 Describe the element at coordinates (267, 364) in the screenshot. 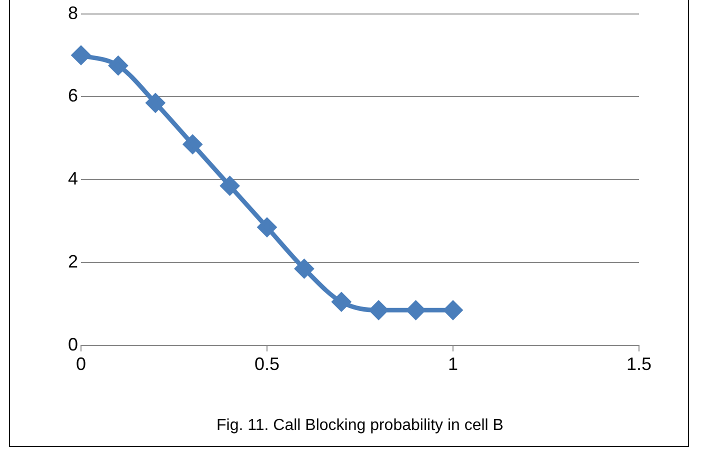

I see `x-tick-label: 0.5` at that location.